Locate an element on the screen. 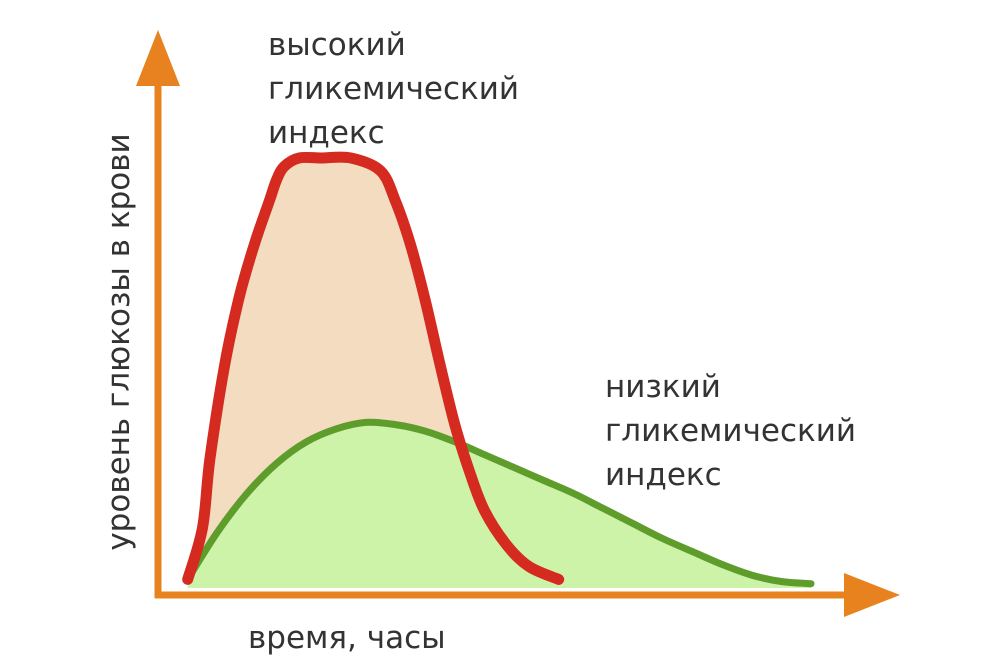  low-label-line: низкий is located at coordinates (663, 387).